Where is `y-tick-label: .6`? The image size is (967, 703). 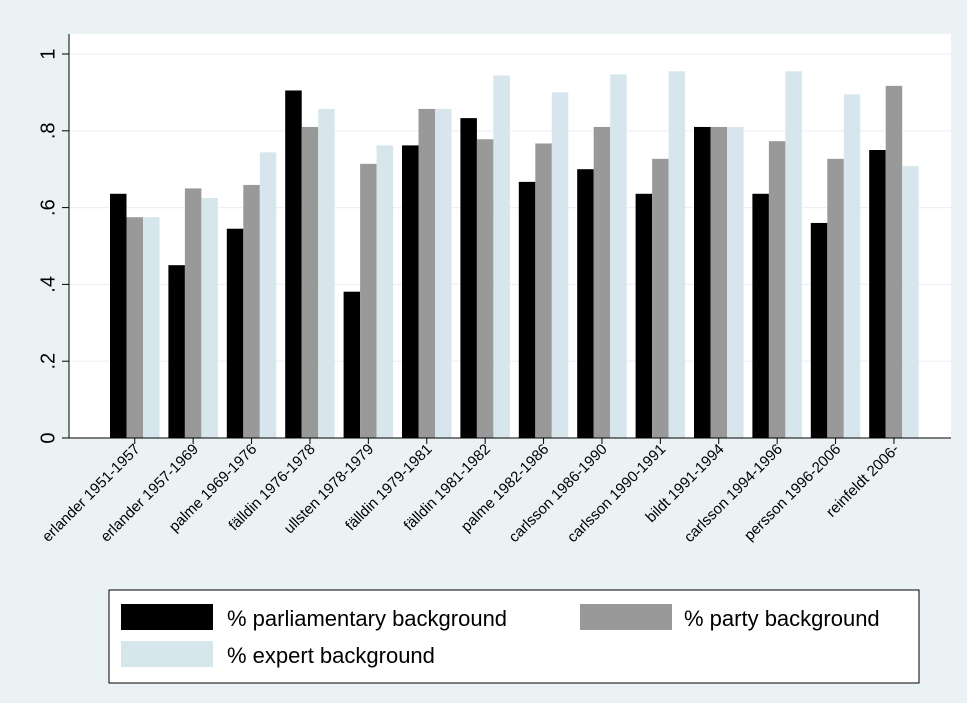
y-tick-label: .6 is located at coordinates (48, 207).